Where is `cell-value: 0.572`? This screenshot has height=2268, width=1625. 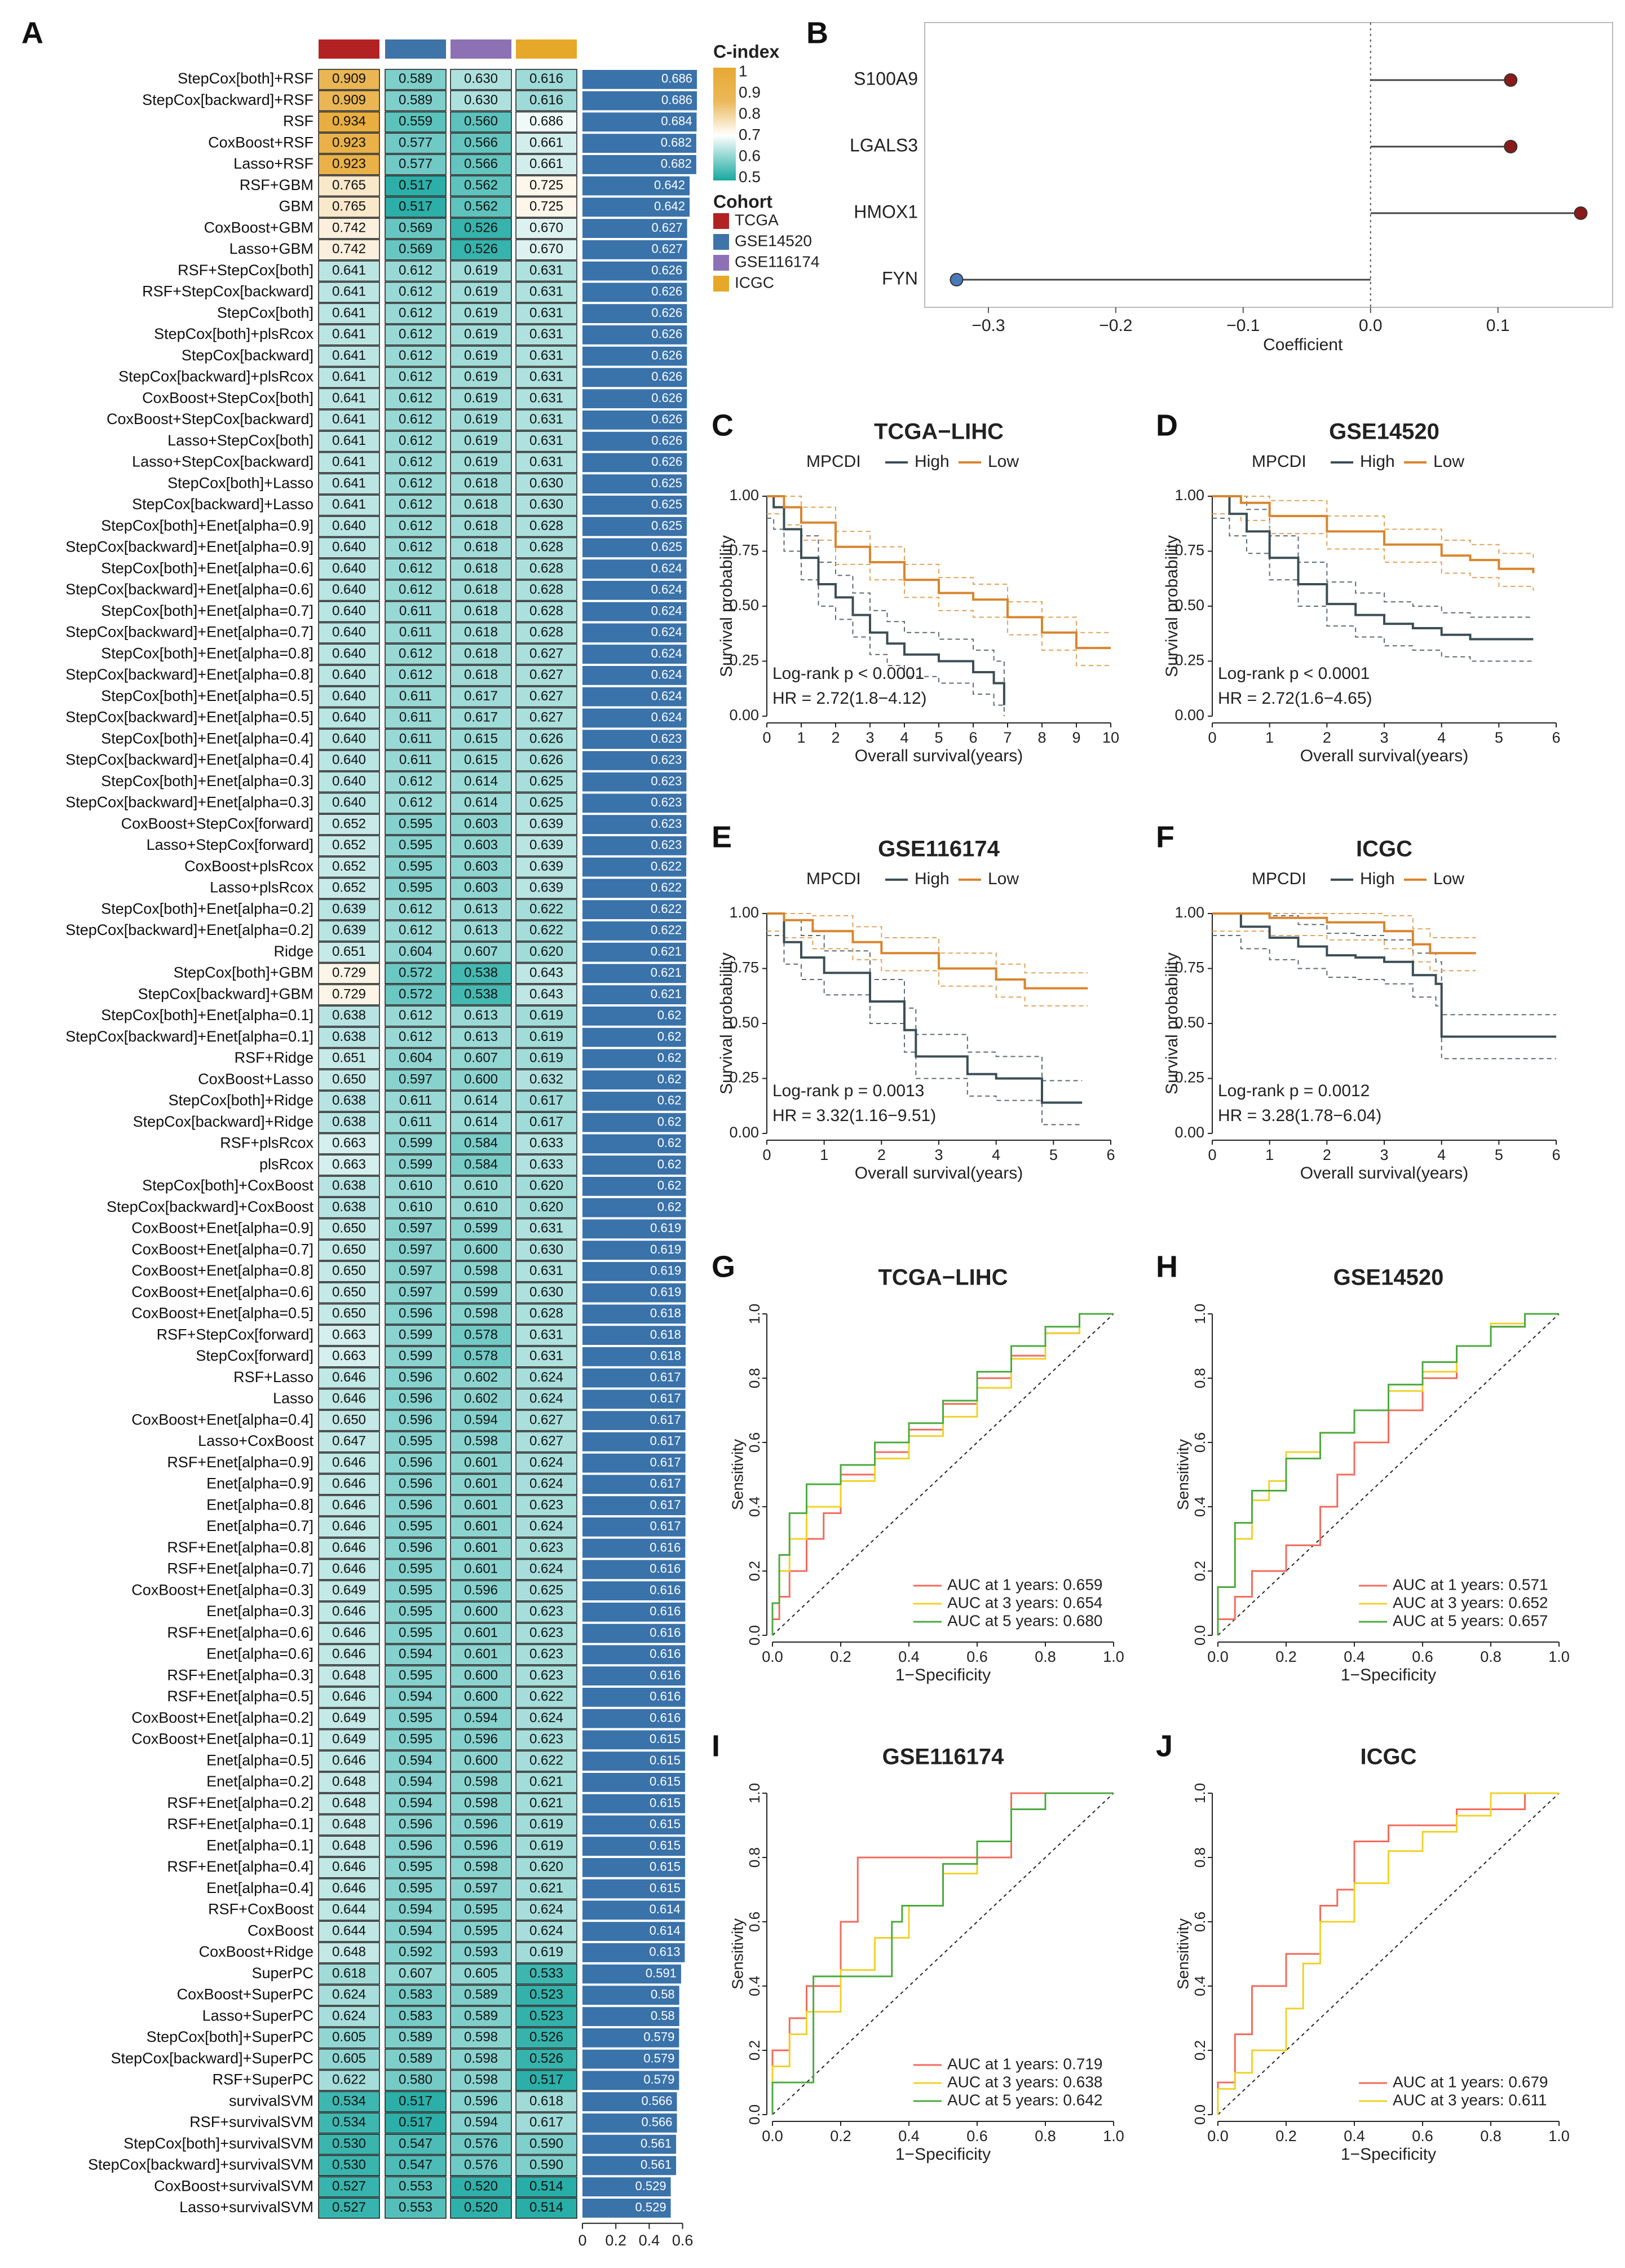 cell-value: 0.572 is located at coordinates (416, 994).